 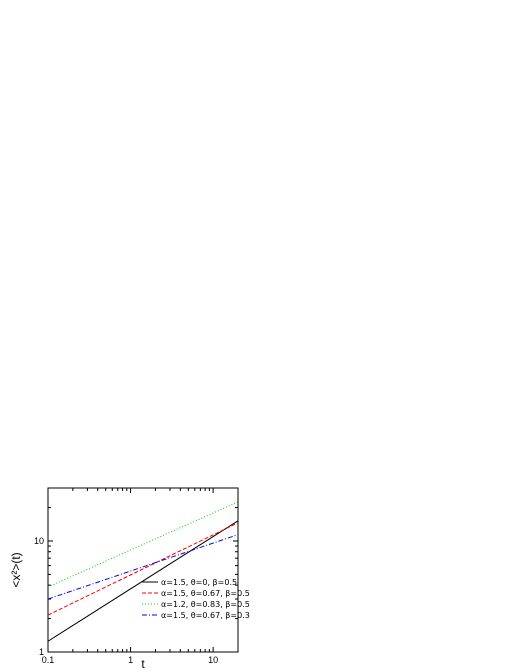 What do you see at coordinates (205, 604) in the screenshot?
I see `legend-label-3: α=1.2, θ=0.83, β=0.5` at bounding box center [205, 604].